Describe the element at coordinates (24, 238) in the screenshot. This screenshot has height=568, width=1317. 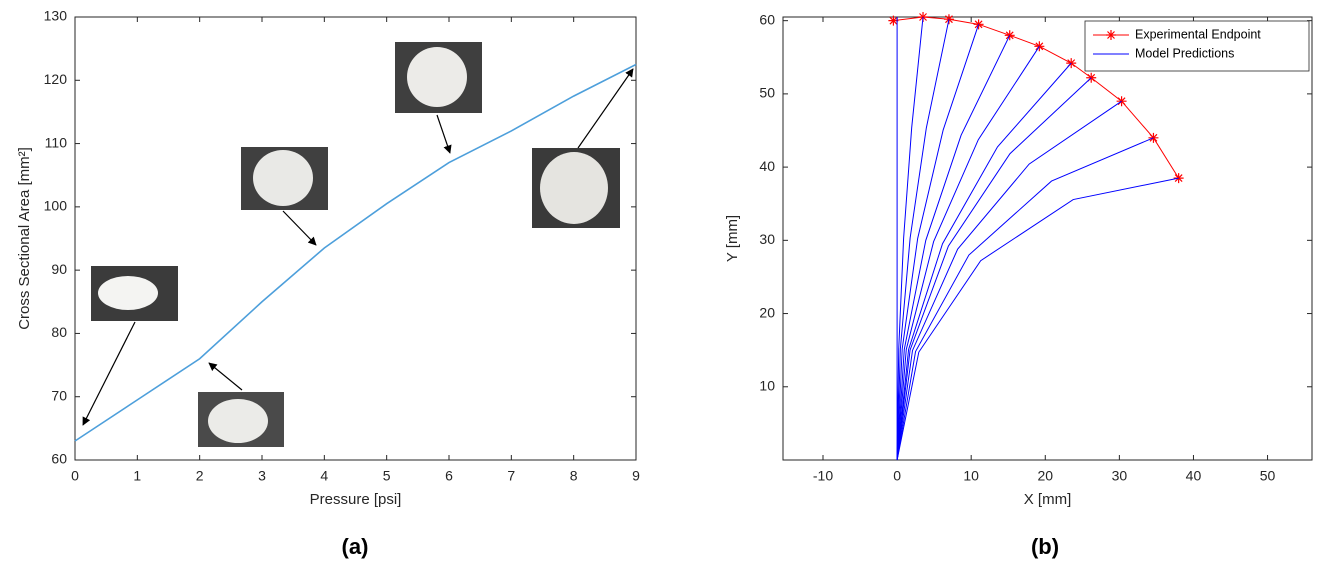
I see `y-axis-label: Cross Sectional Area [mm²]` at that location.